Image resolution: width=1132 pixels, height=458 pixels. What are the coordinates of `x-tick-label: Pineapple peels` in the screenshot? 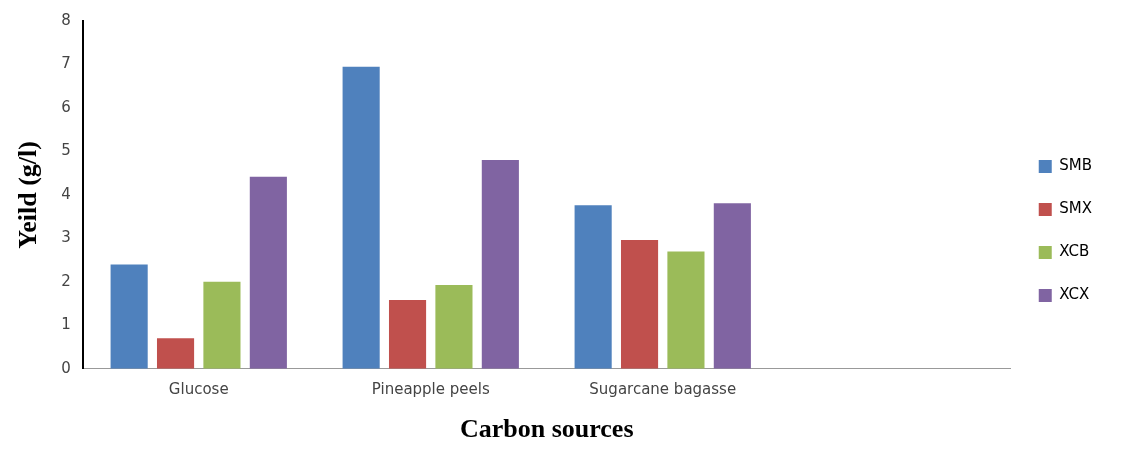 It's located at (430, 388).